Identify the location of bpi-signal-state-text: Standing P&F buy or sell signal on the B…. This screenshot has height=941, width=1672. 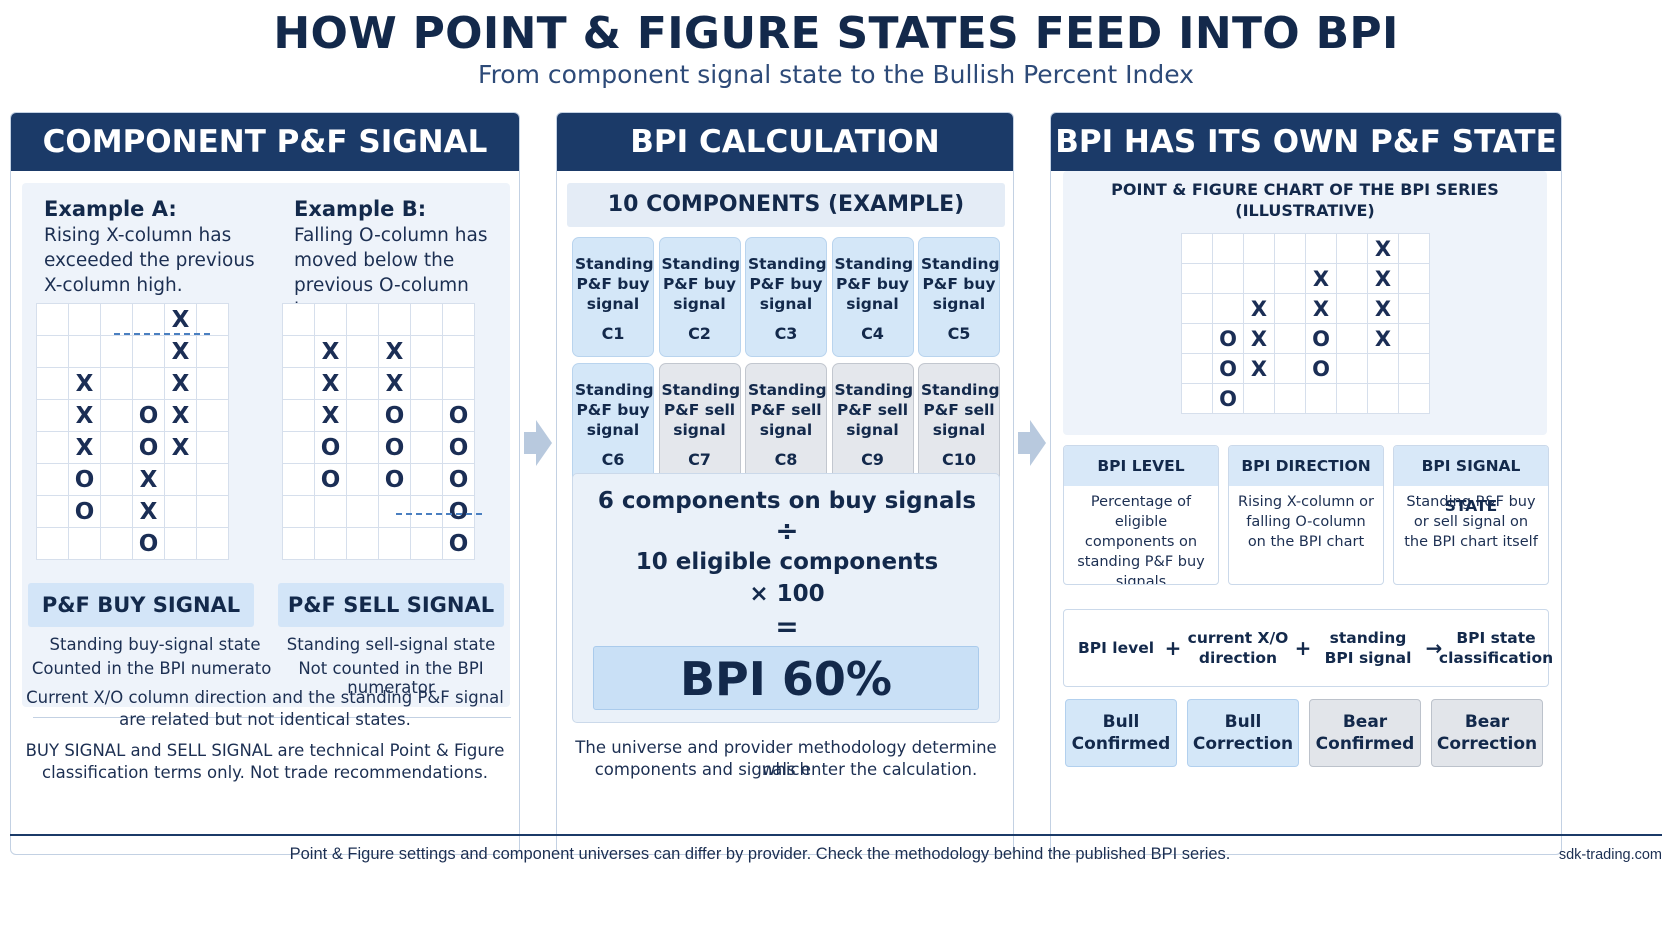
(1471, 522).